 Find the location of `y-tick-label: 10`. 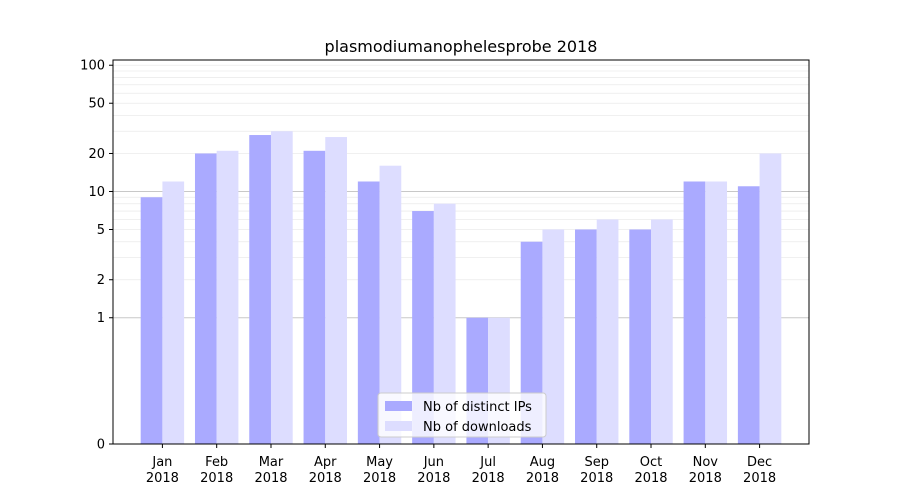

y-tick-label: 10 is located at coordinates (96, 192).